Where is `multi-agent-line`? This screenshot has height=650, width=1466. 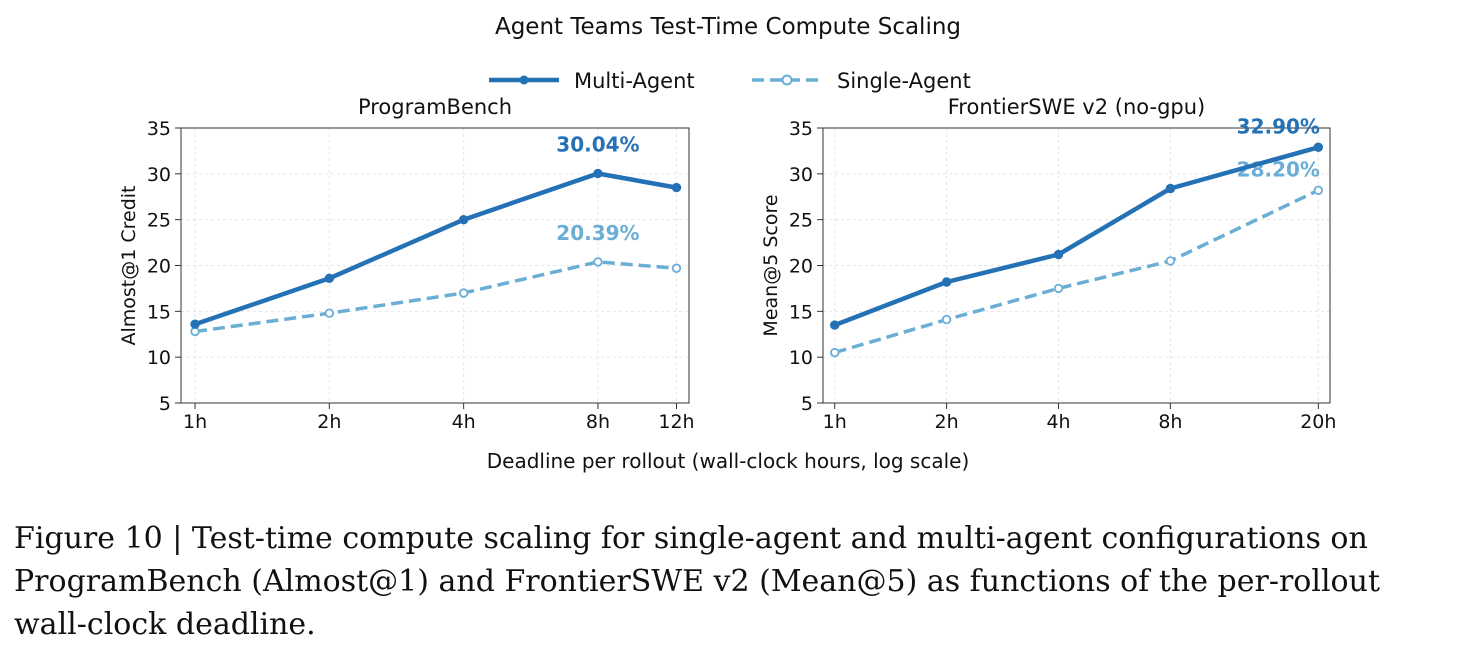
multi-agent-line is located at coordinates (435, 249).